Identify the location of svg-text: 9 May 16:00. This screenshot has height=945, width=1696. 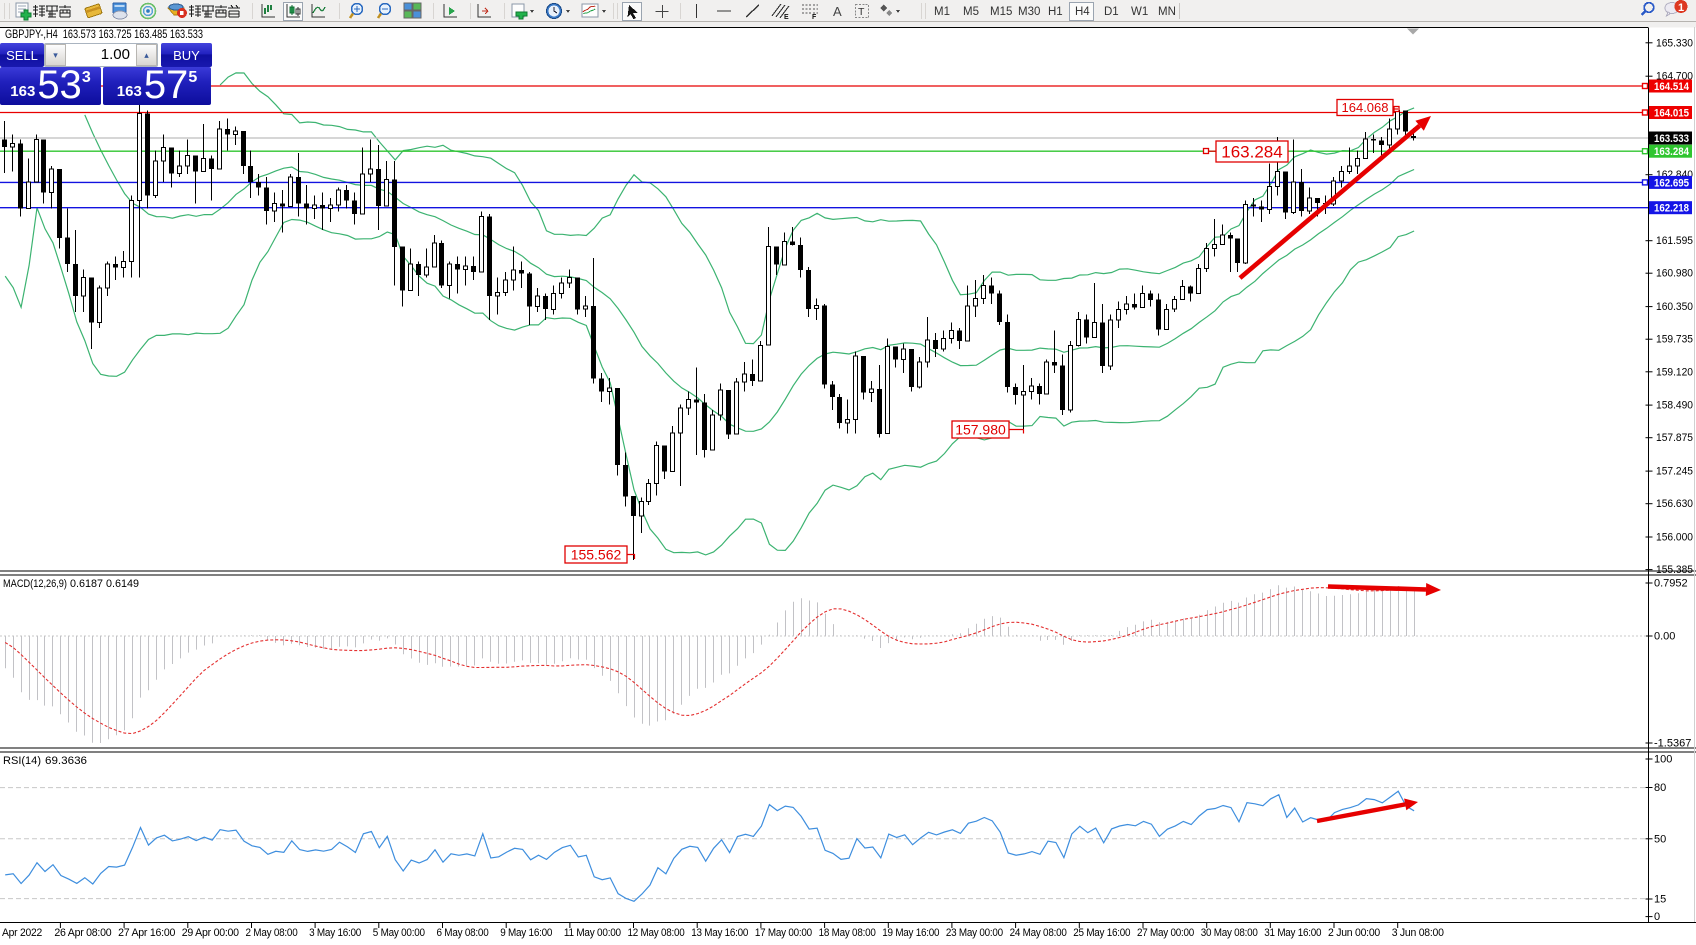
(526, 933).